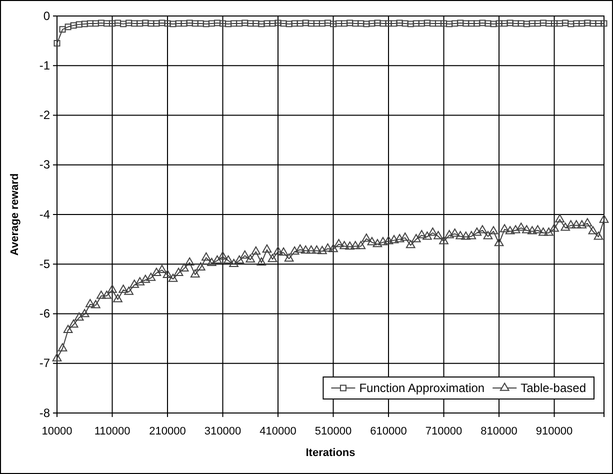 Image resolution: width=613 pixels, height=474 pixels. What do you see at coordinates (44, 214) in the screenshot?
I see `y-tick-label: -4` at bounding box center [44, 214].